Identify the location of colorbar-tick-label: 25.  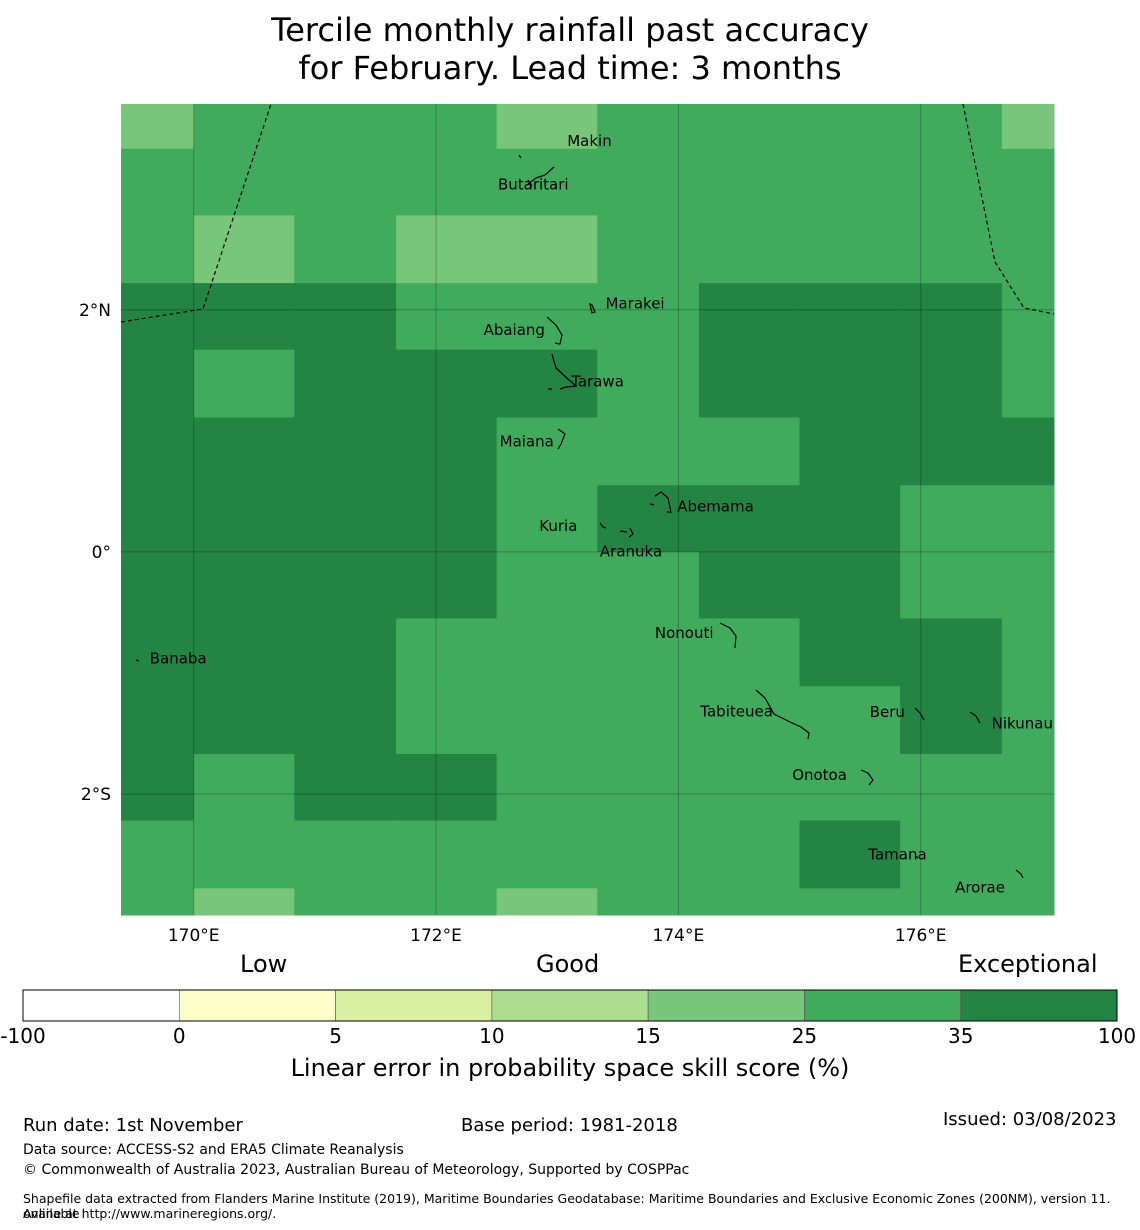
(804, 1036).